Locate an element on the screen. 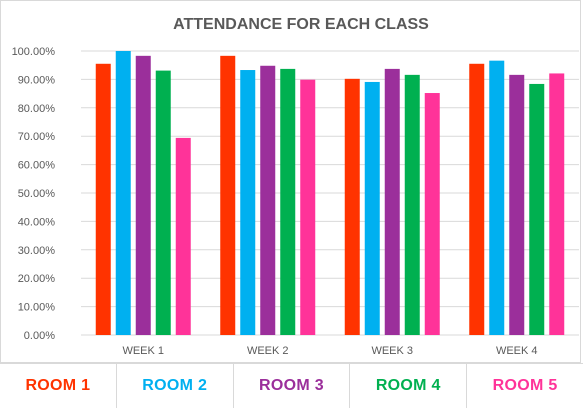 Image resolution: width=583 pixels, height=408 pixels. x-tick-label: WEEK 2 is located at coordinates (268, 351).